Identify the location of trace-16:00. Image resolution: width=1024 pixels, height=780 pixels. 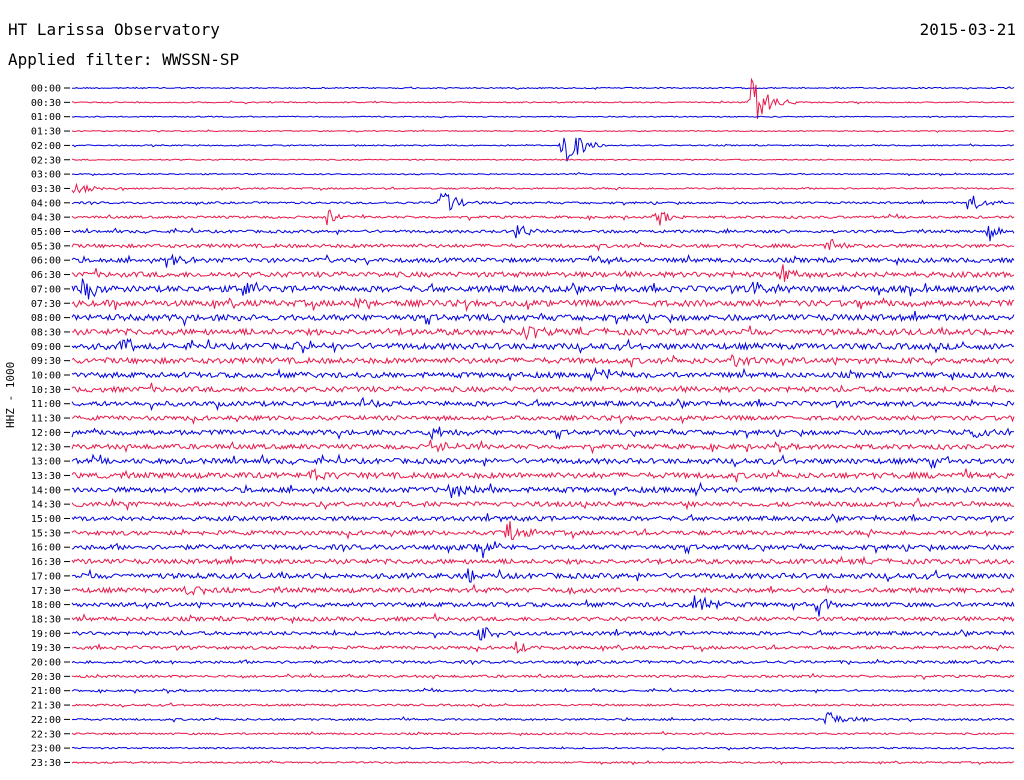
(543, 550).